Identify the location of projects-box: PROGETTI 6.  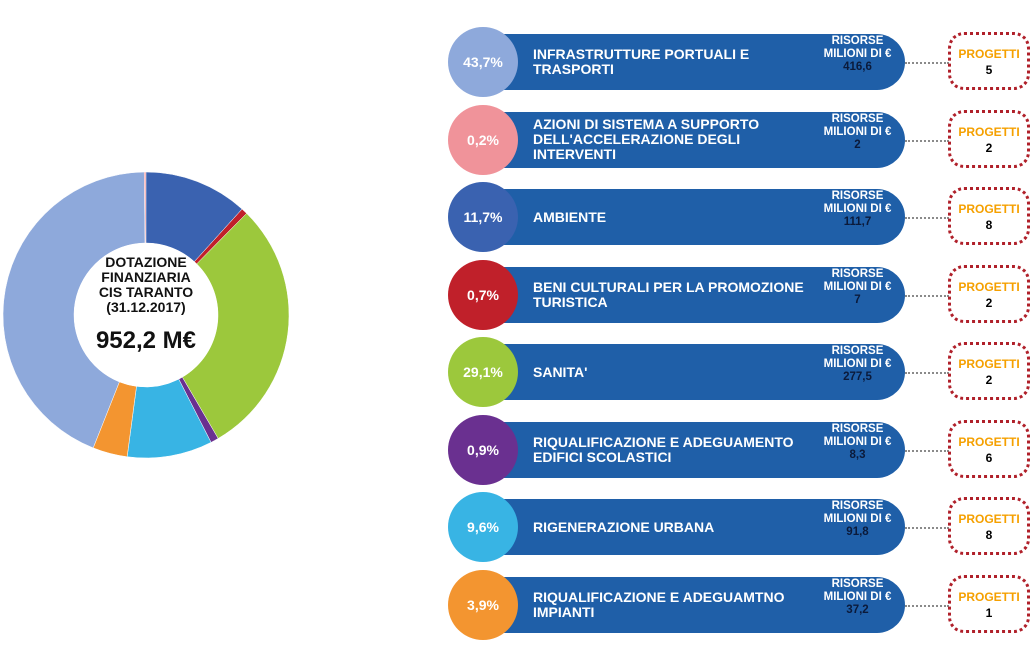
(989, 448).